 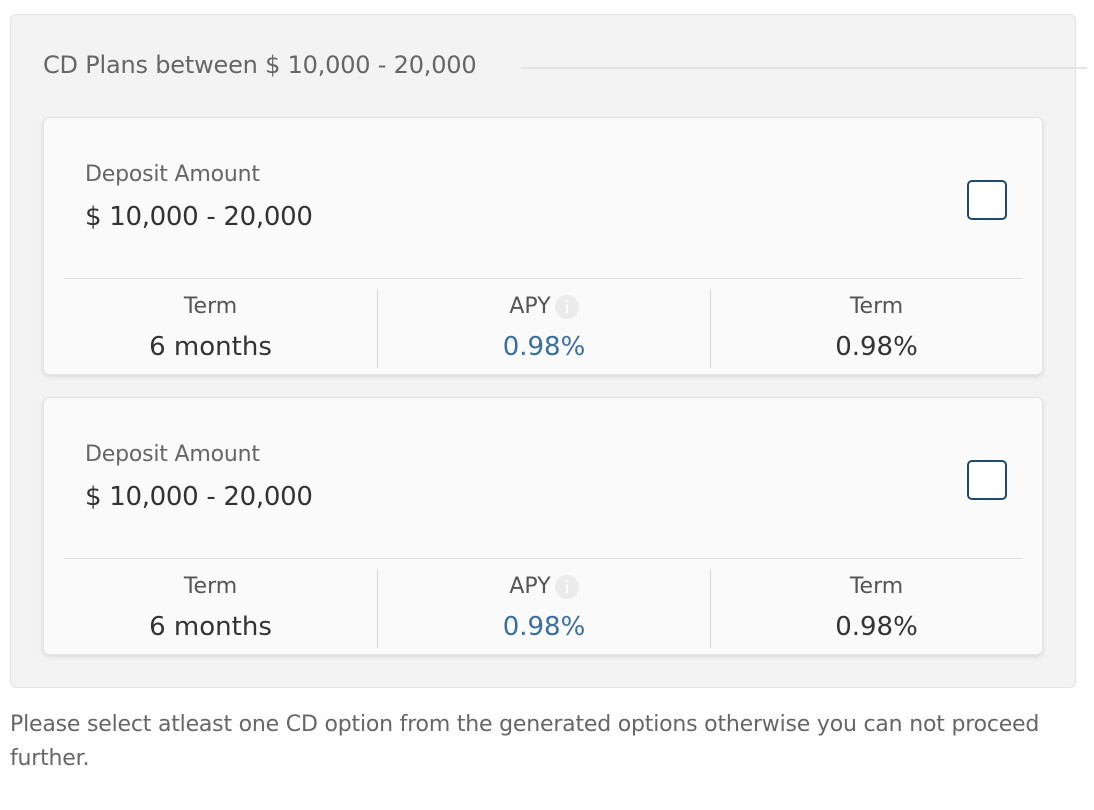 I want to click on cd-plans-legend: CD Plans between $ 10,000 - 20,000, so click(x=565, y=65).